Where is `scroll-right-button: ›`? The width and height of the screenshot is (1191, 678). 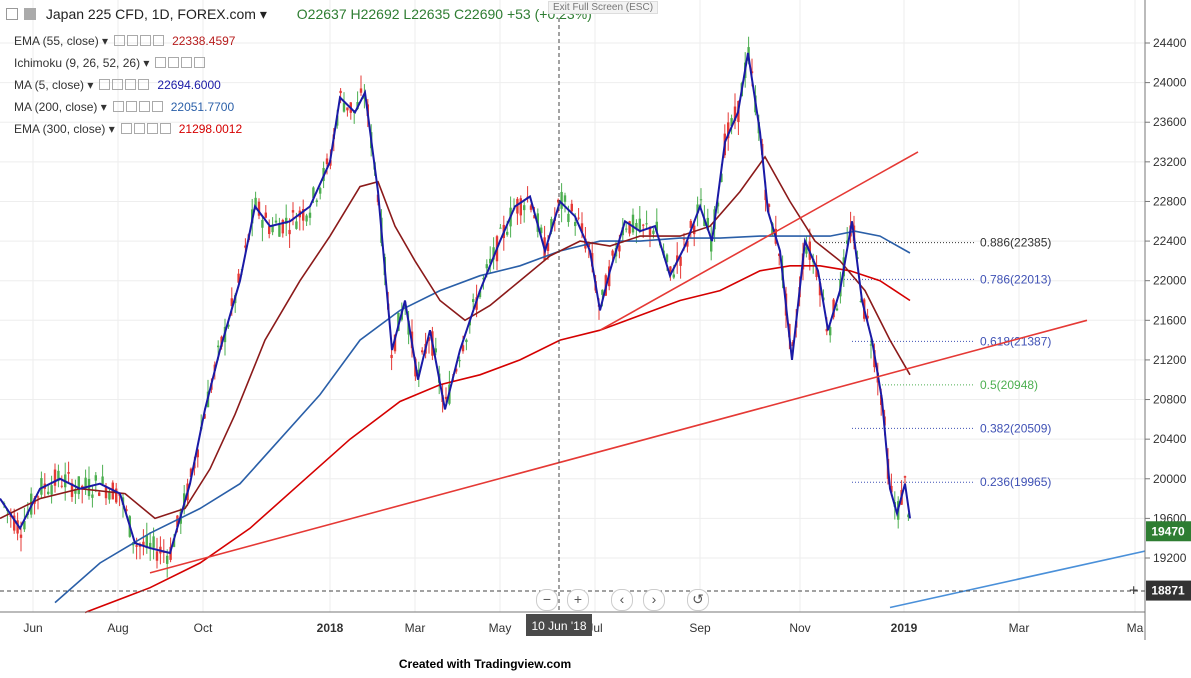 scroll-right-button: › is located at coordinates (654, 600).